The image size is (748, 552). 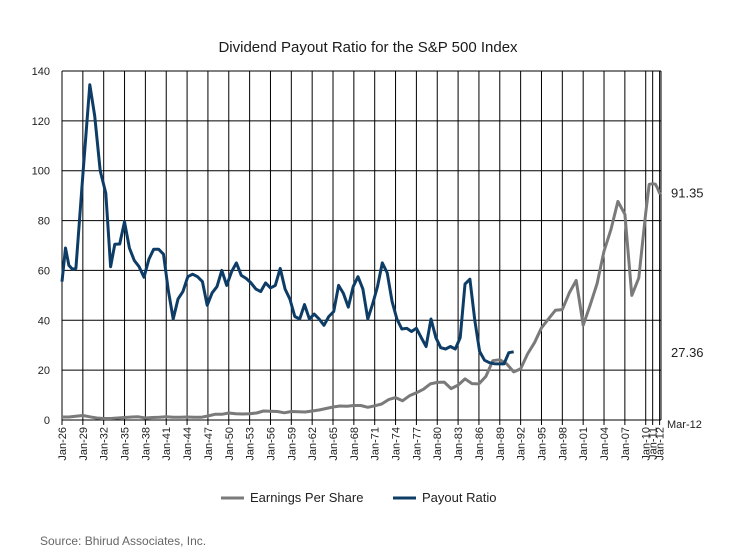 What do you see at coordinates (41, 72) in the screenshot?
I see `y-tick-label: 140` at bounding box center [41, 72].